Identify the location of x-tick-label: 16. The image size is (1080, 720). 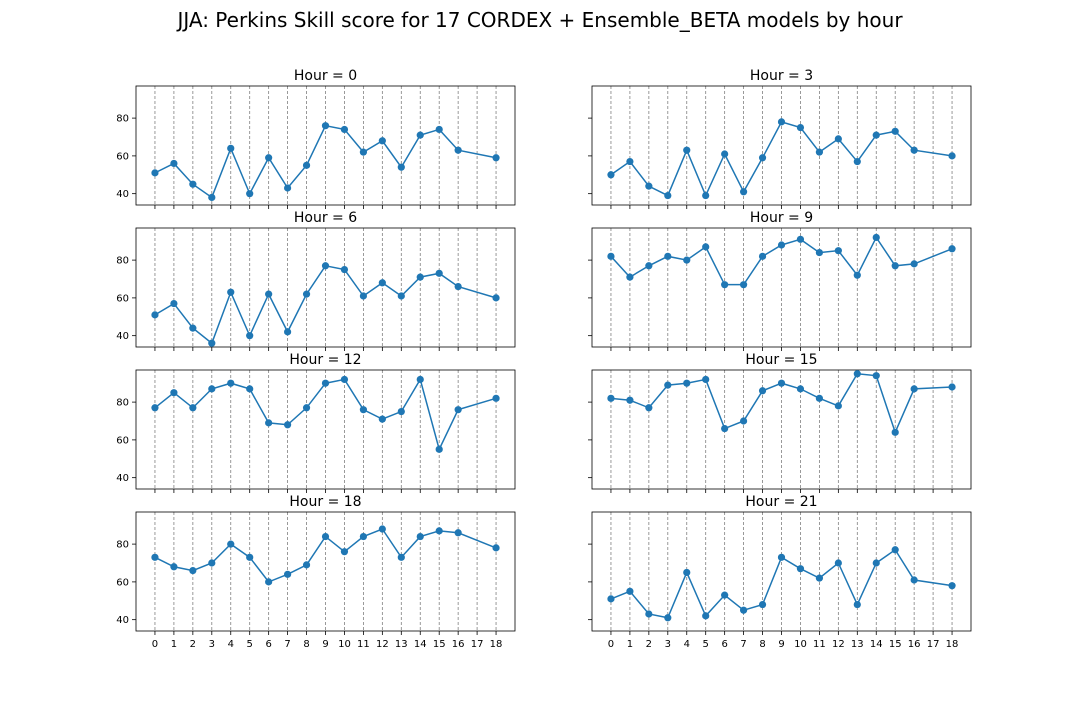
(458, 644).